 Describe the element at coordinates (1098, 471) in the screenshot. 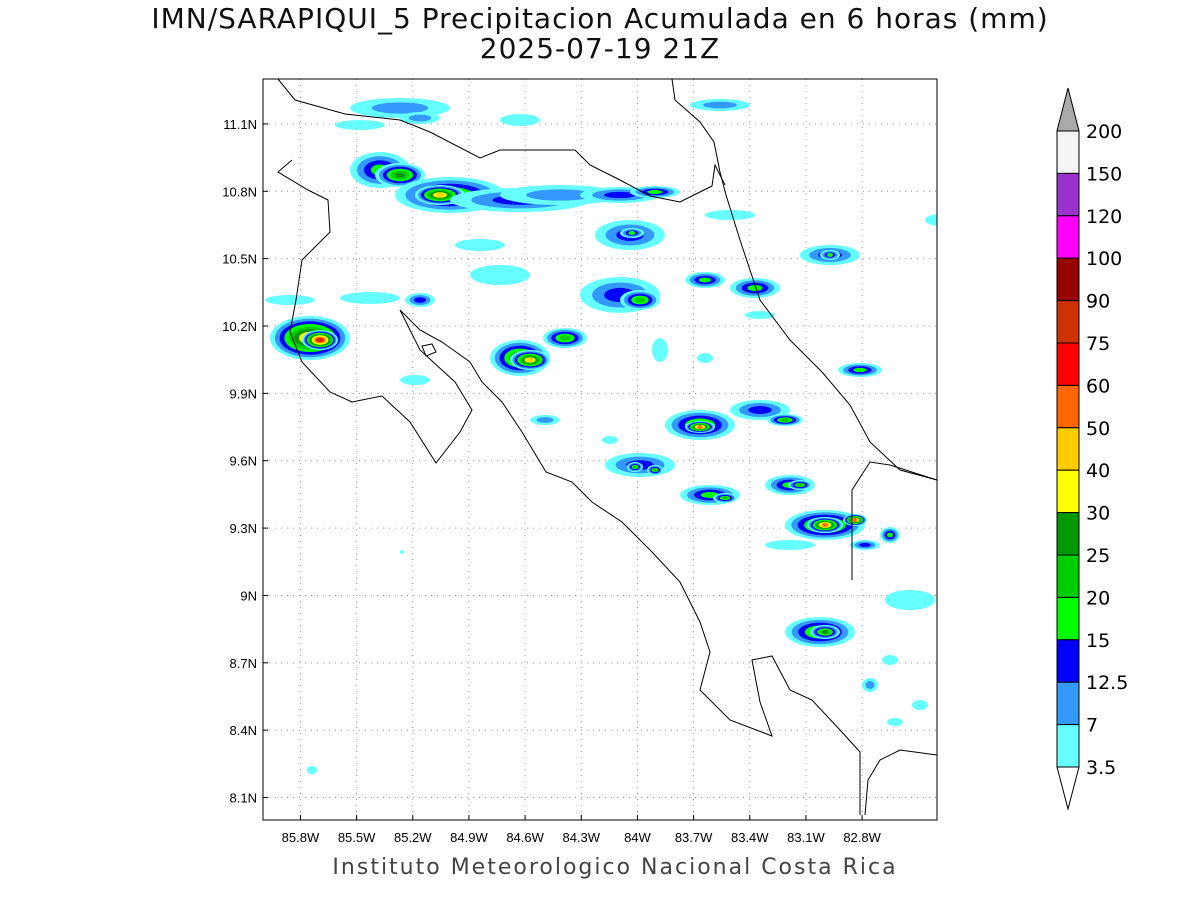

I see `colorbar-label: 40` at that location.